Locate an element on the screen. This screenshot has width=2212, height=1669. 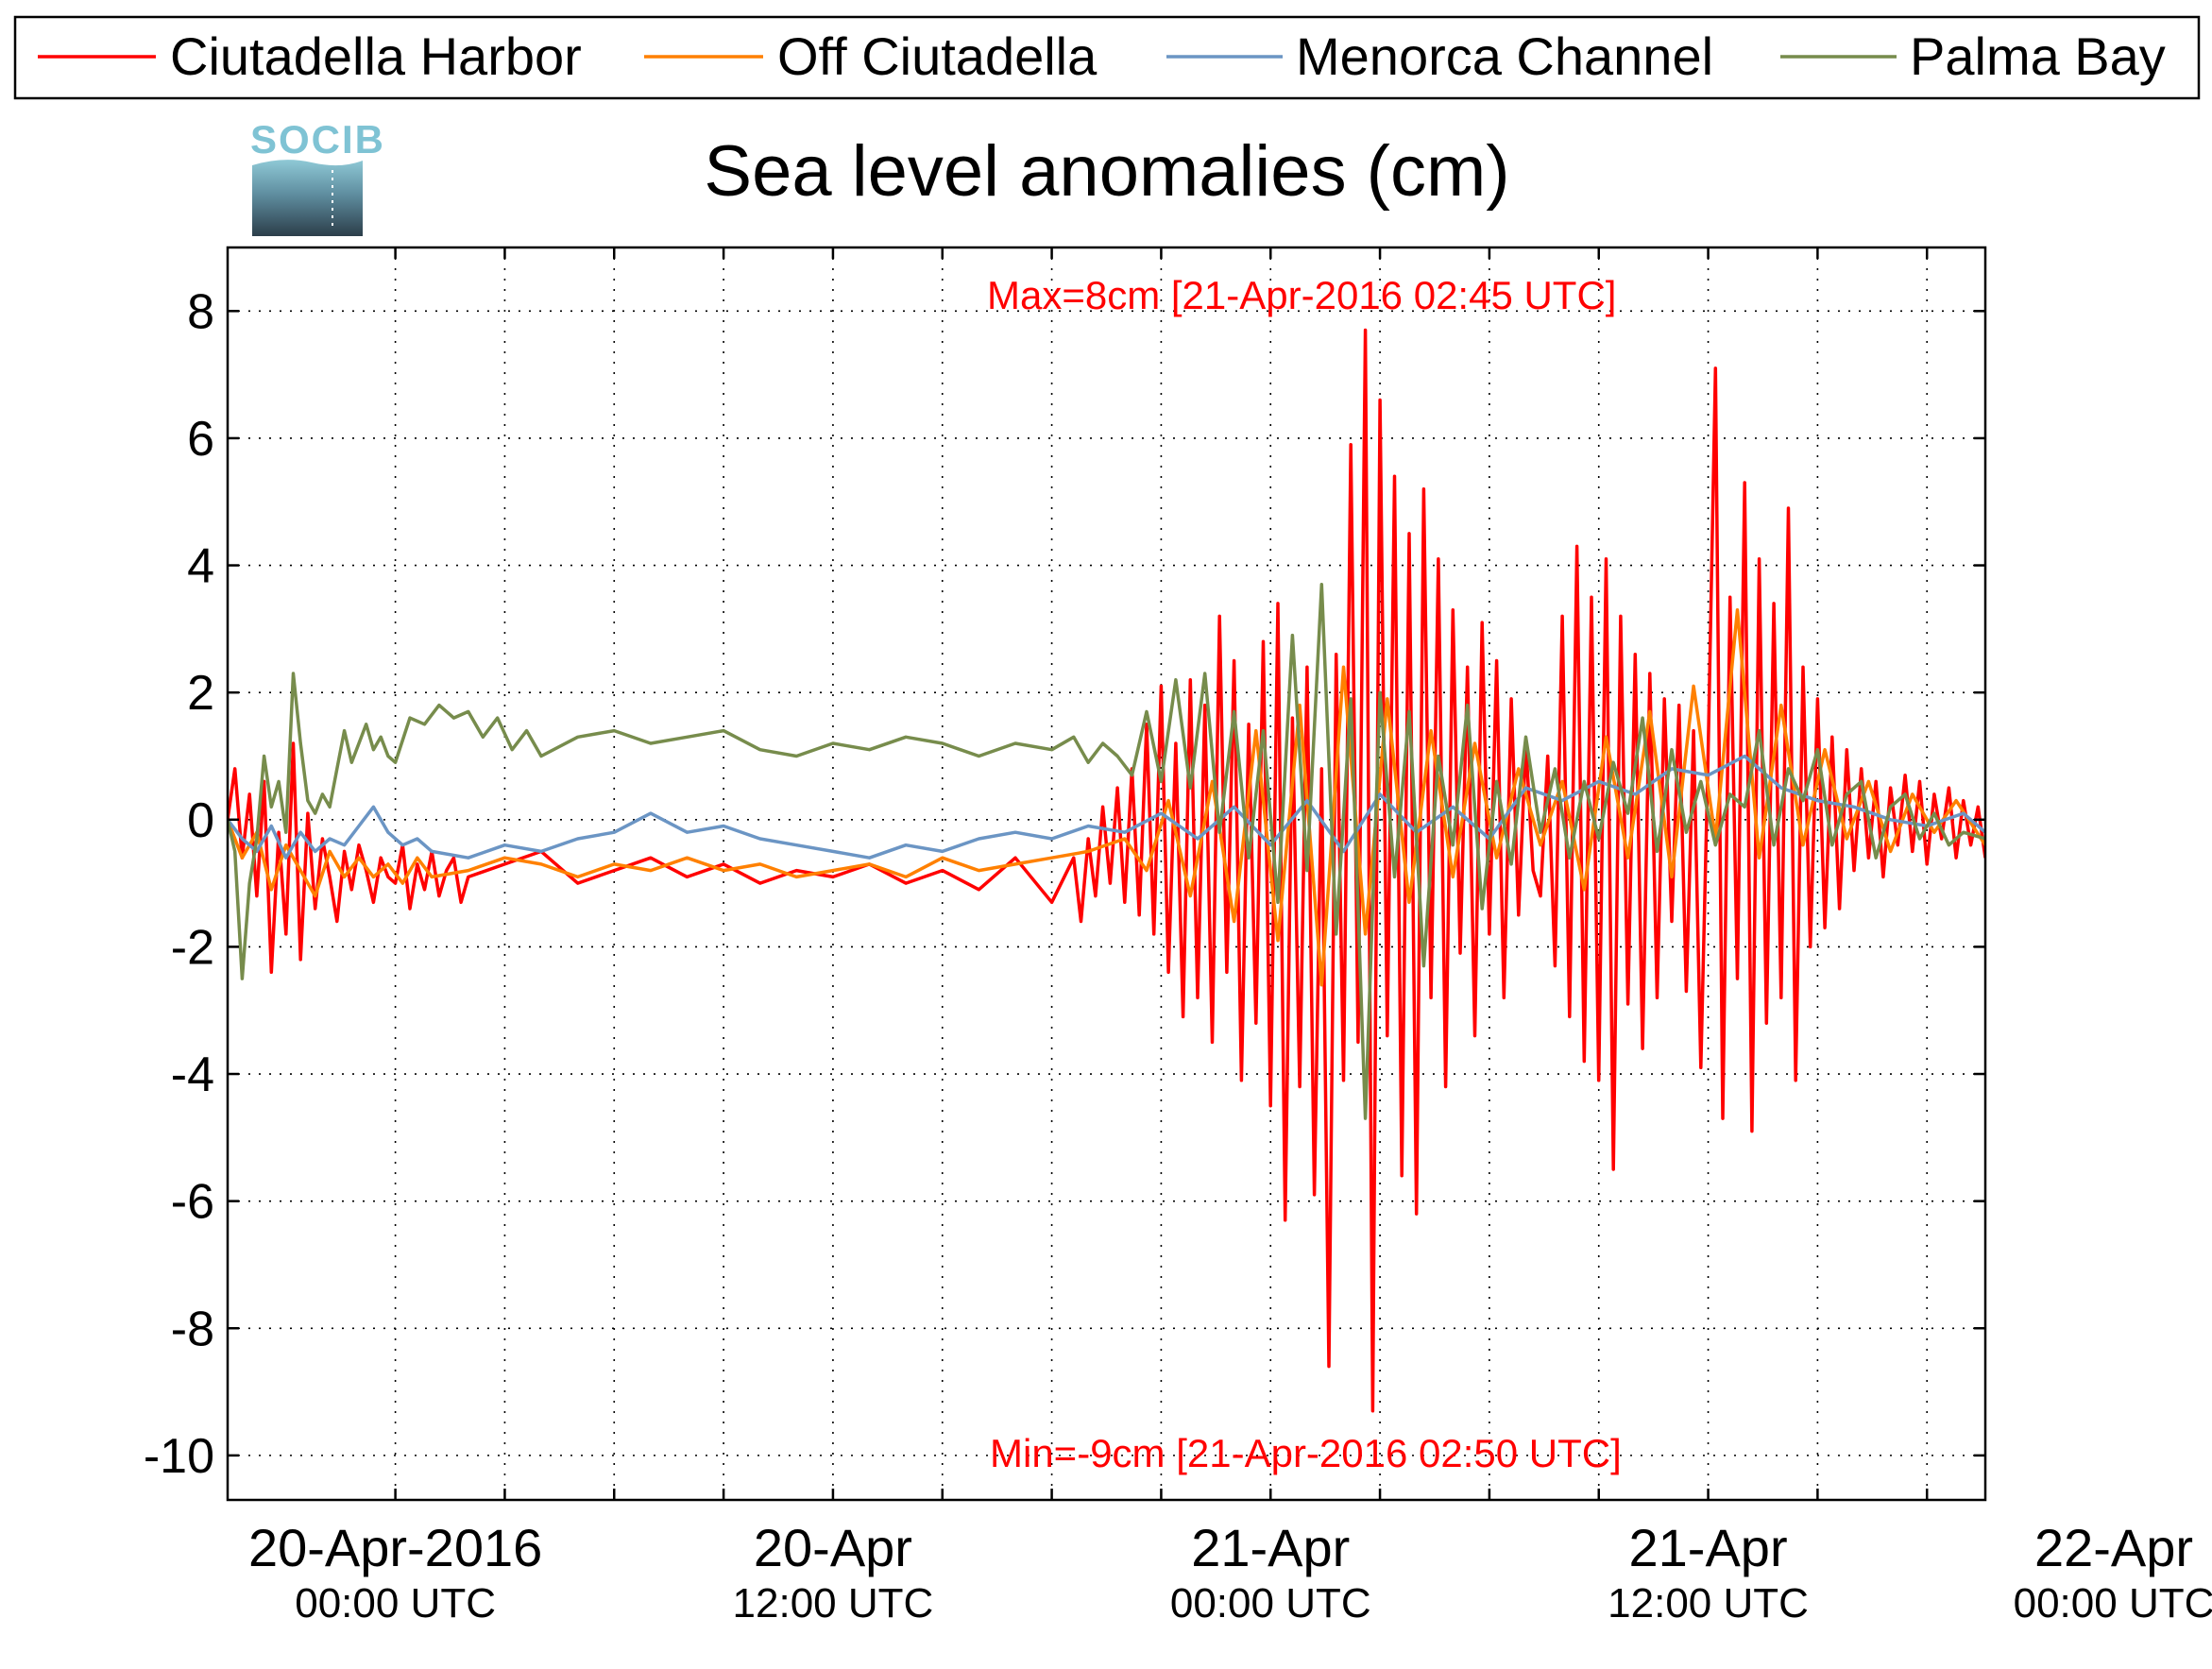
y-axis-labels: 8 6 4 2 0 -2 -4 -6 -8 -10 is located at coordinates (179, 884).